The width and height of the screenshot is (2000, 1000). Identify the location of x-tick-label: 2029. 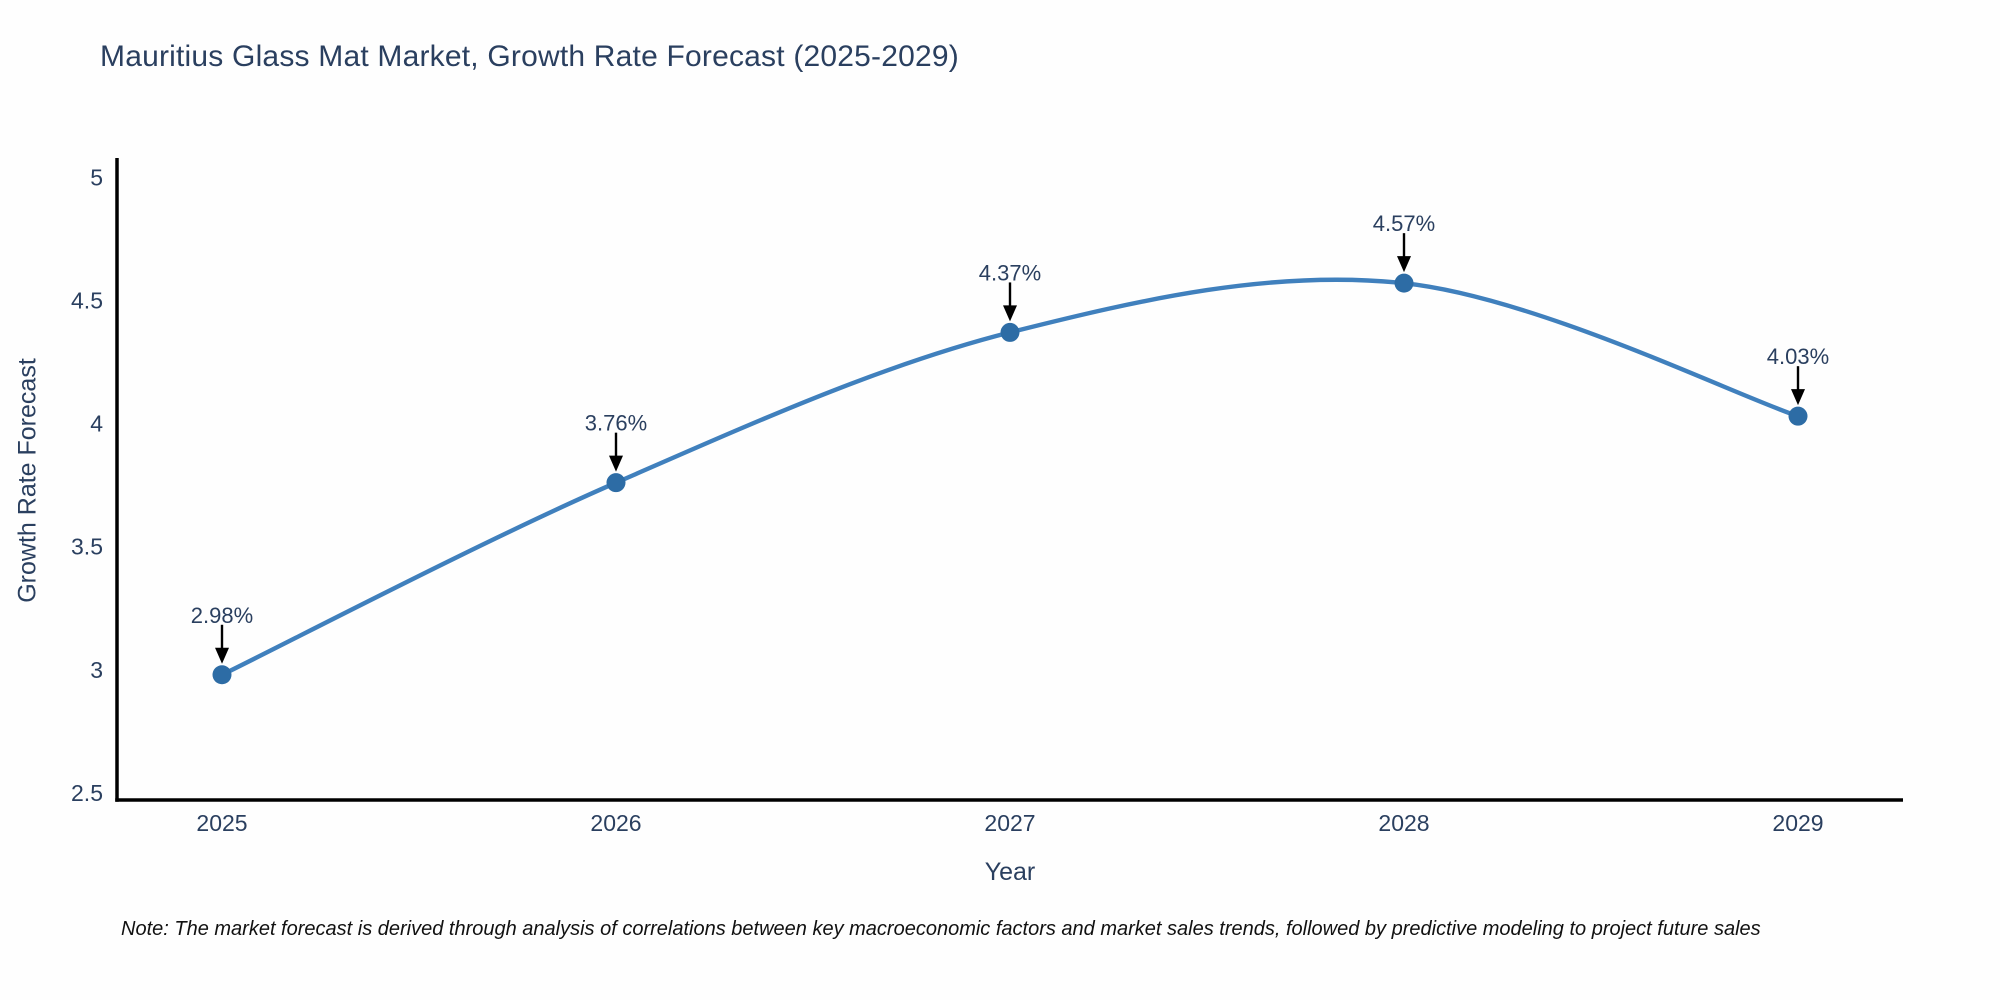
(1797, 823).